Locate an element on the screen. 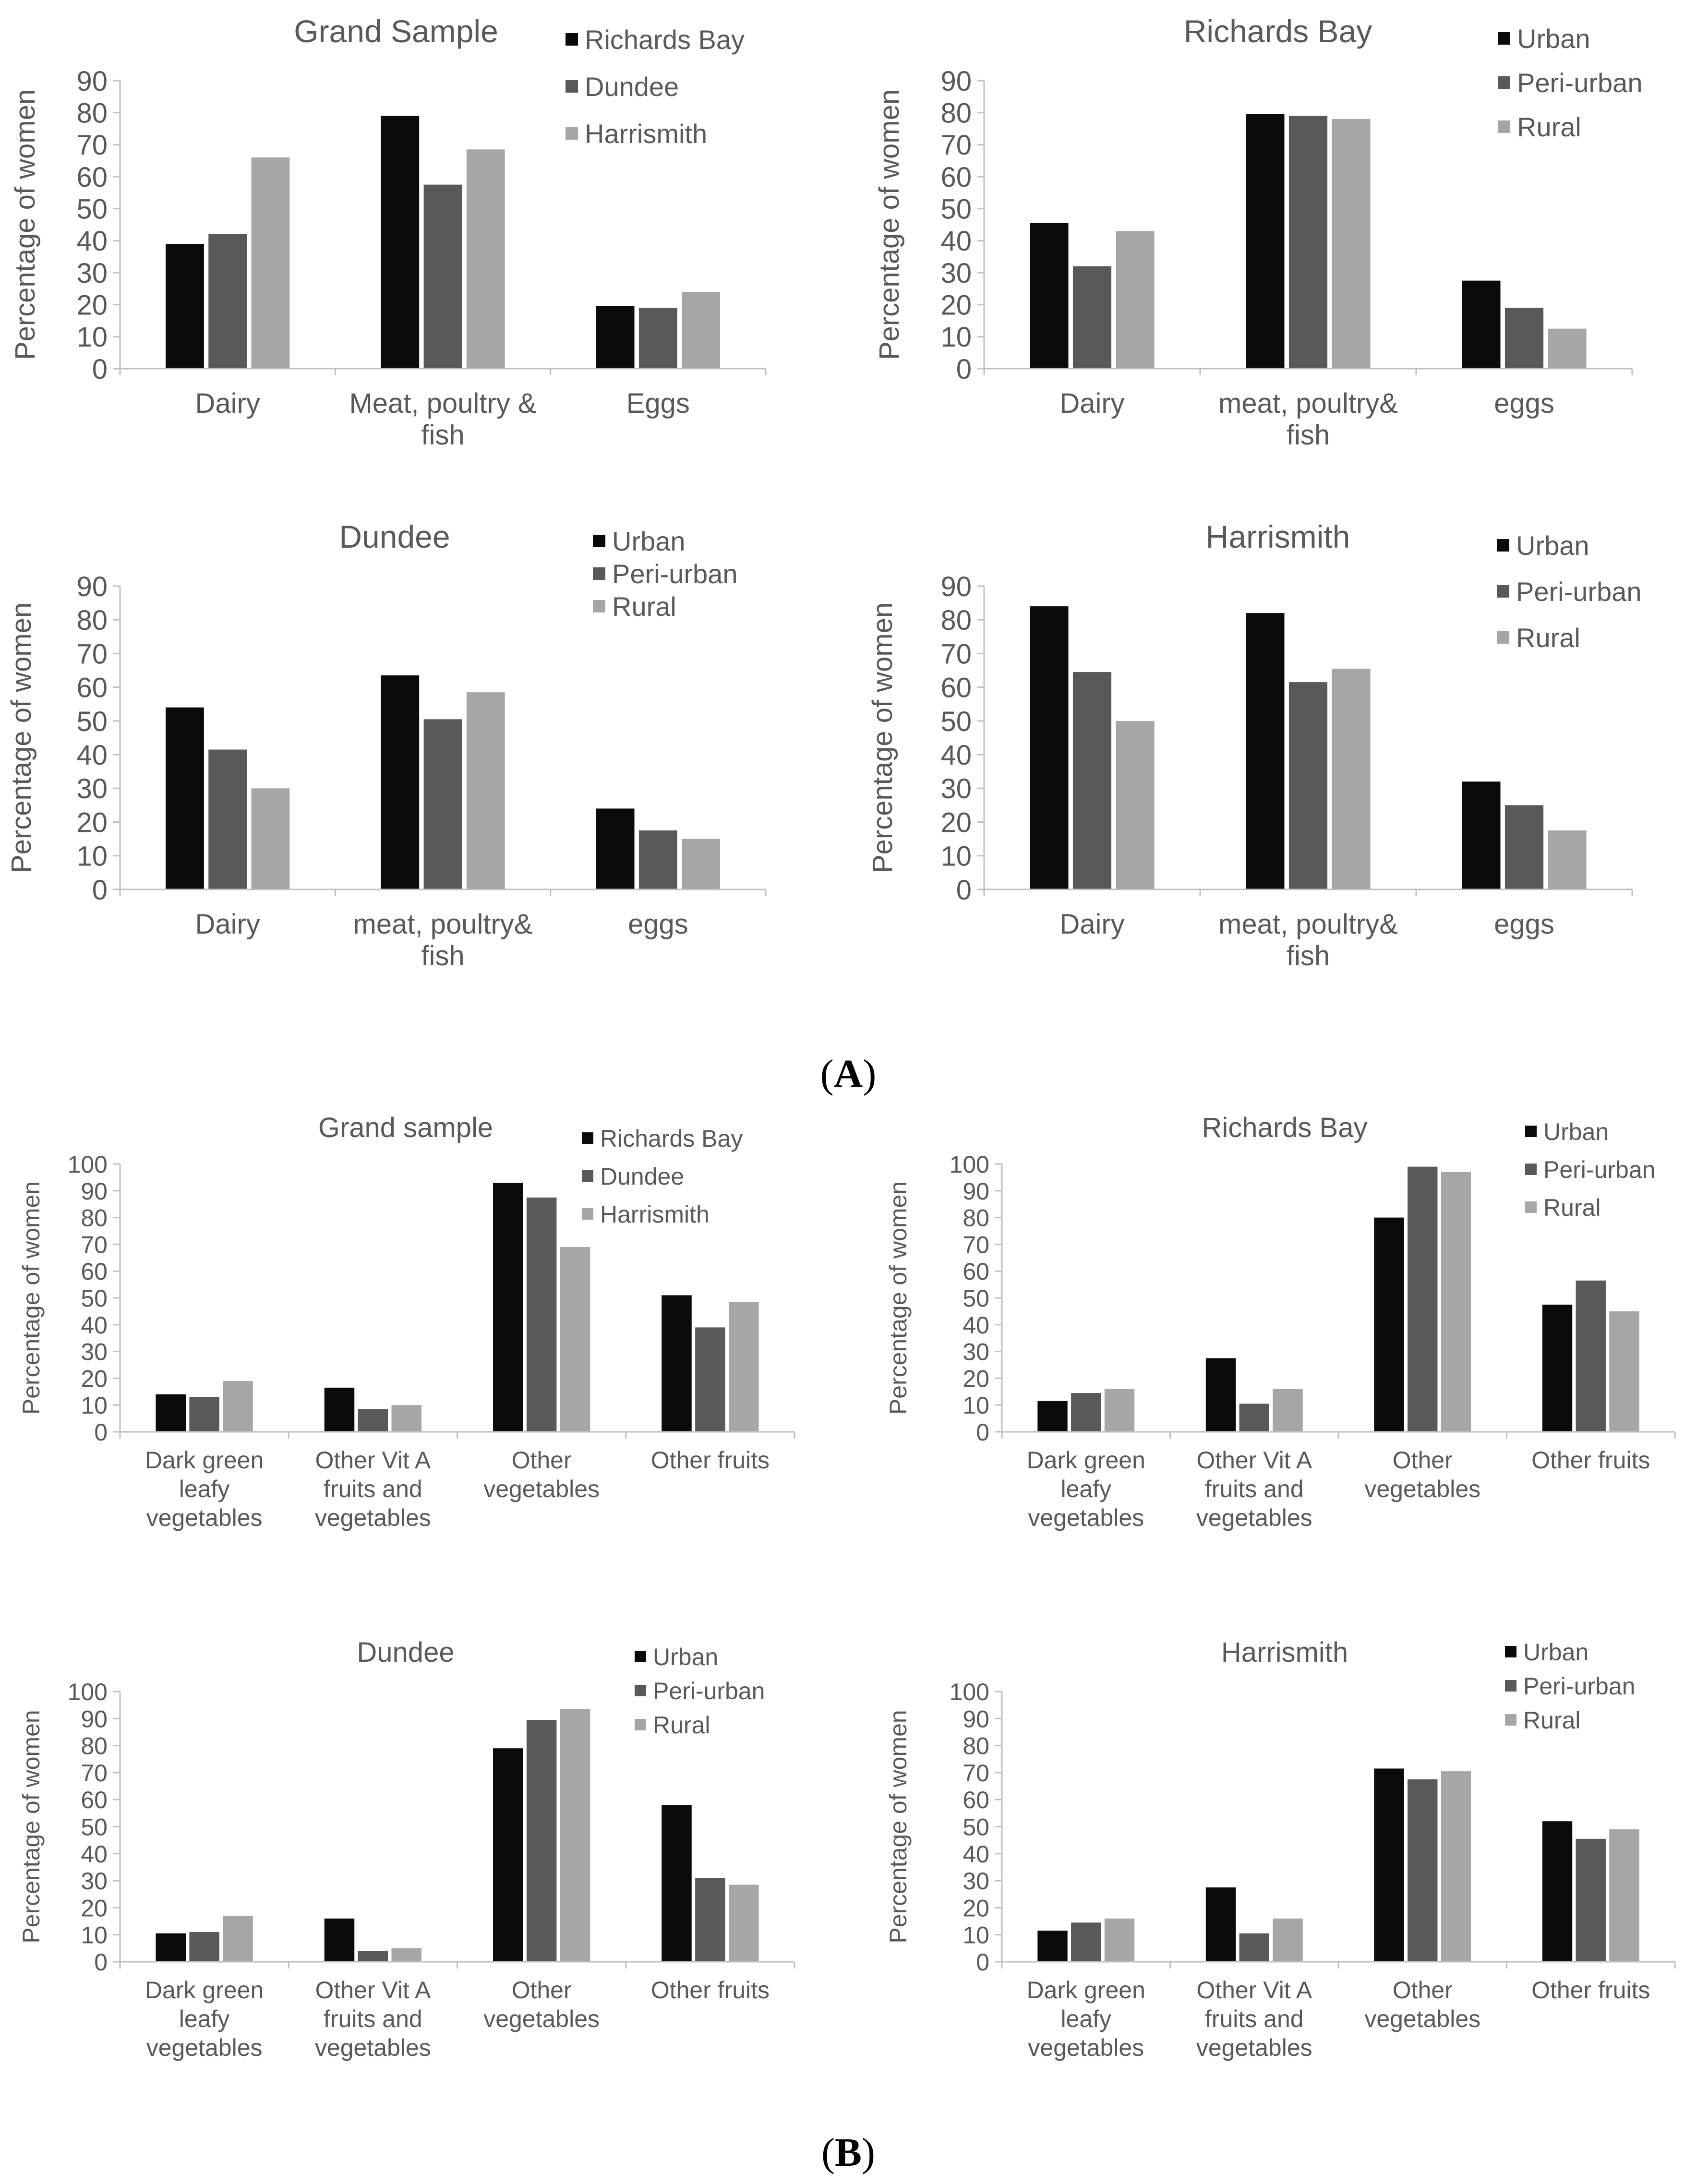 The width and height of the screenshot is (1697, 2184). panel-label-a: (A) is located at coordinates (848, 1074).